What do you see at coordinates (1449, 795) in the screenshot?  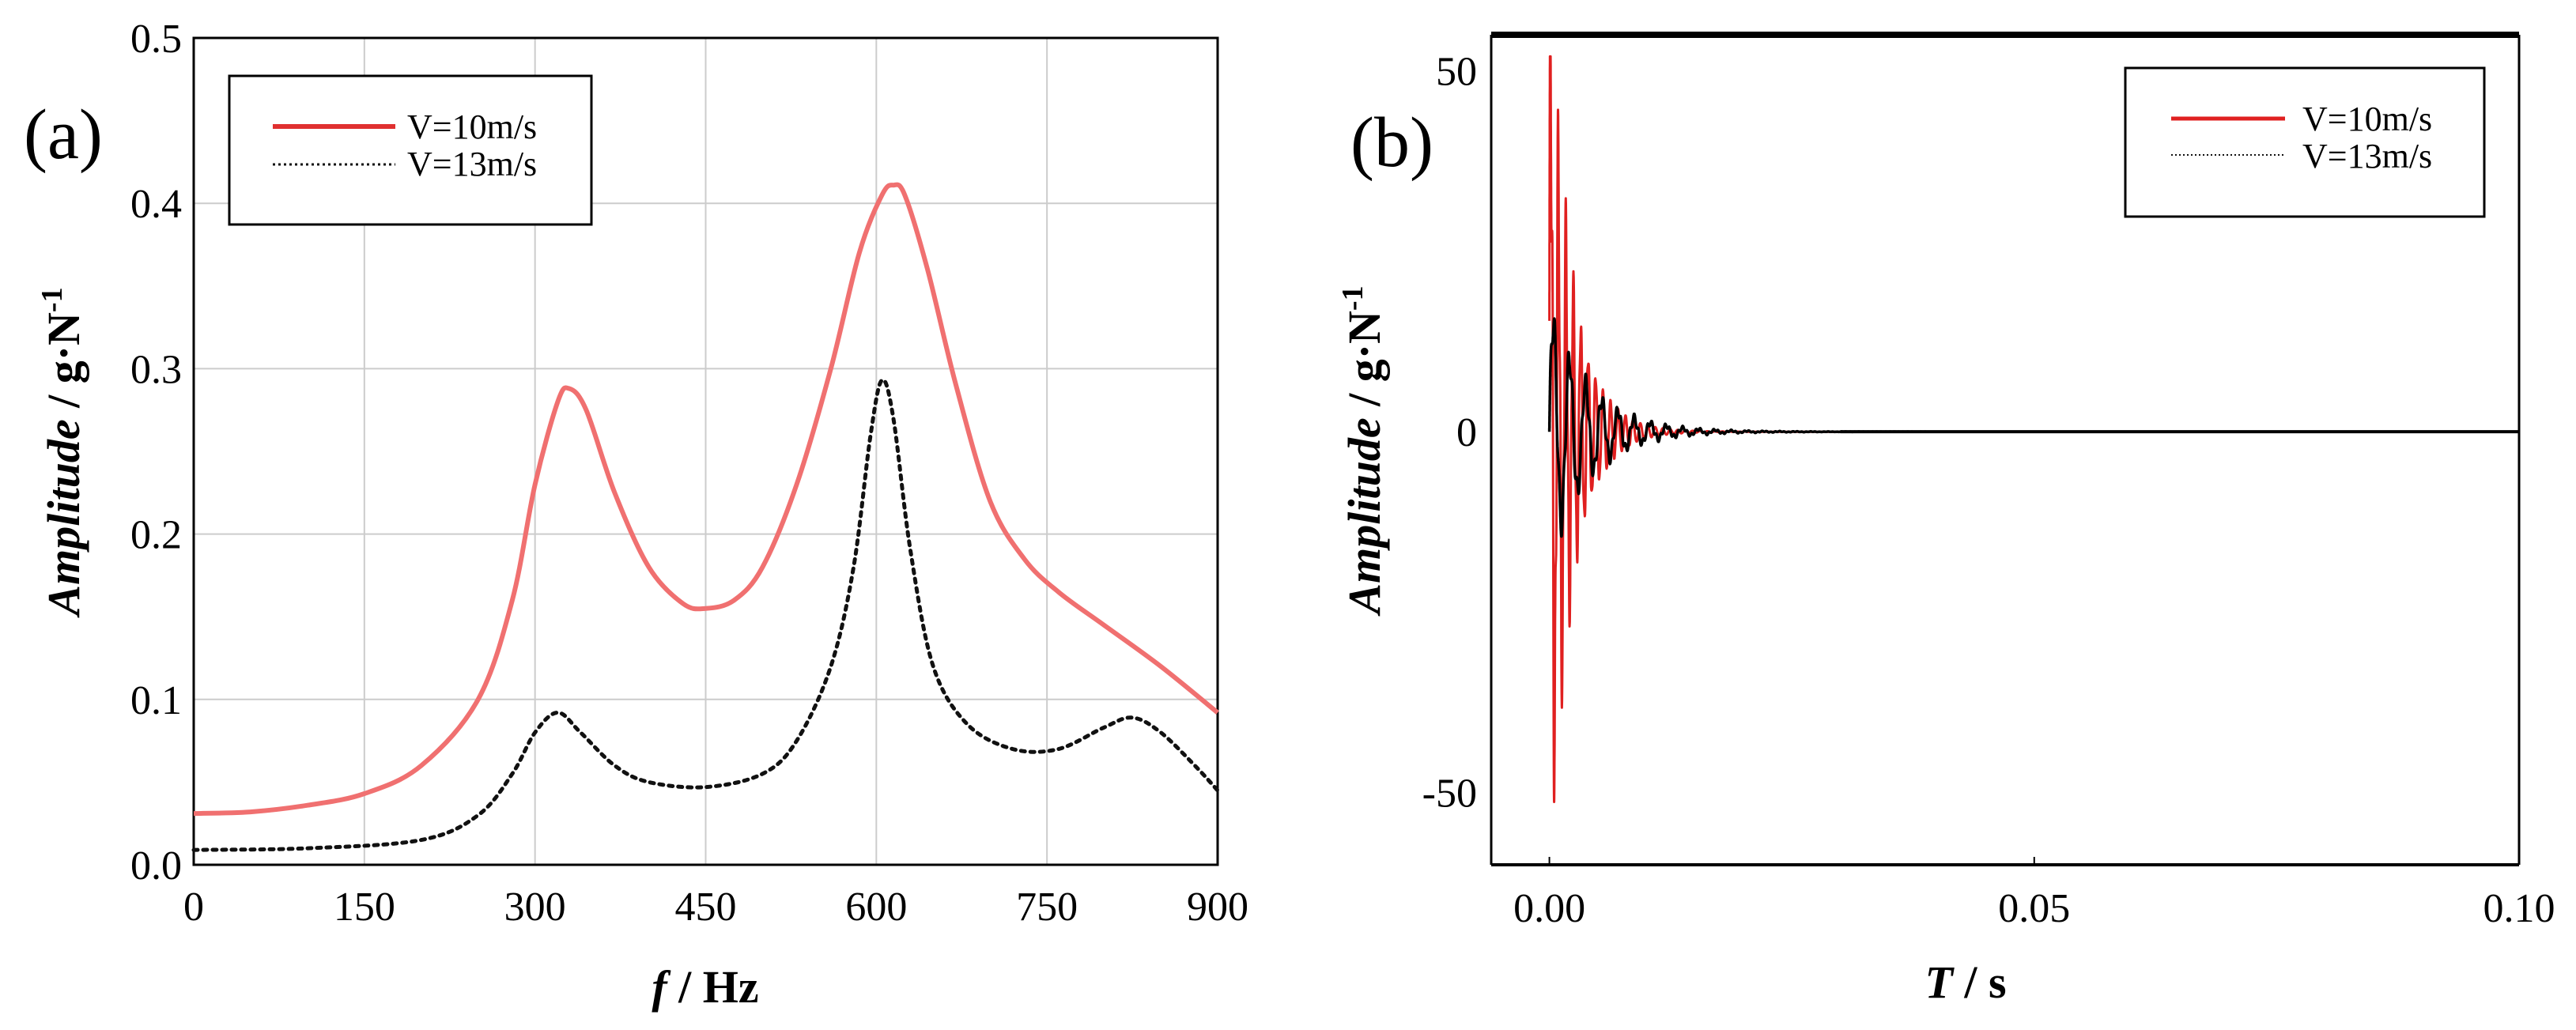 I see `y-tick-label: -50` at bounding box center [1449, 795].